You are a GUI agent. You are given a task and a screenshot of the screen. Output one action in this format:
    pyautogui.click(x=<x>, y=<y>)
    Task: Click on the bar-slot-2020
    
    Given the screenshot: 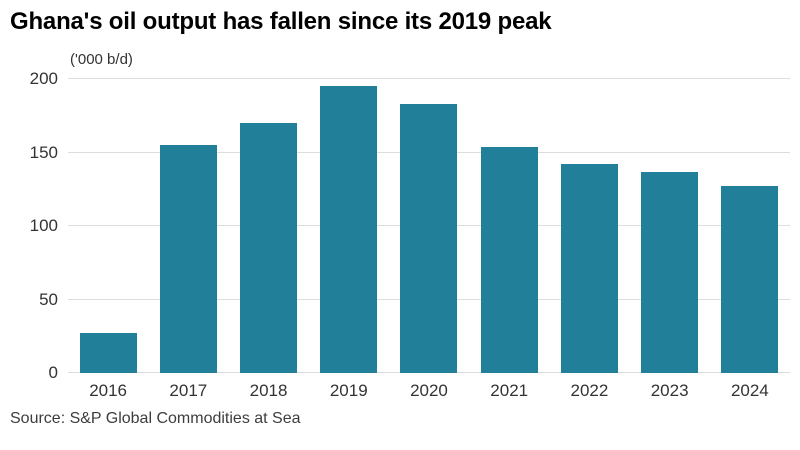 What is the action you would take?
    pyautogui.click(x=429, y=226)
    